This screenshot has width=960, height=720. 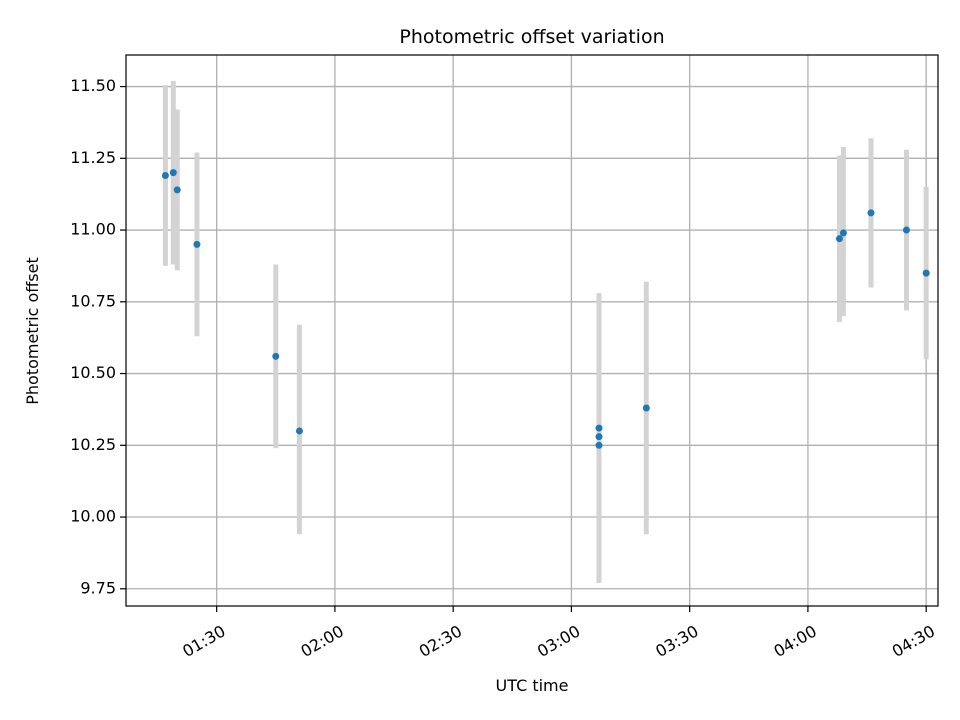 I want to click on chart-title: Photometric offset variation, so click(x=531, y=37).